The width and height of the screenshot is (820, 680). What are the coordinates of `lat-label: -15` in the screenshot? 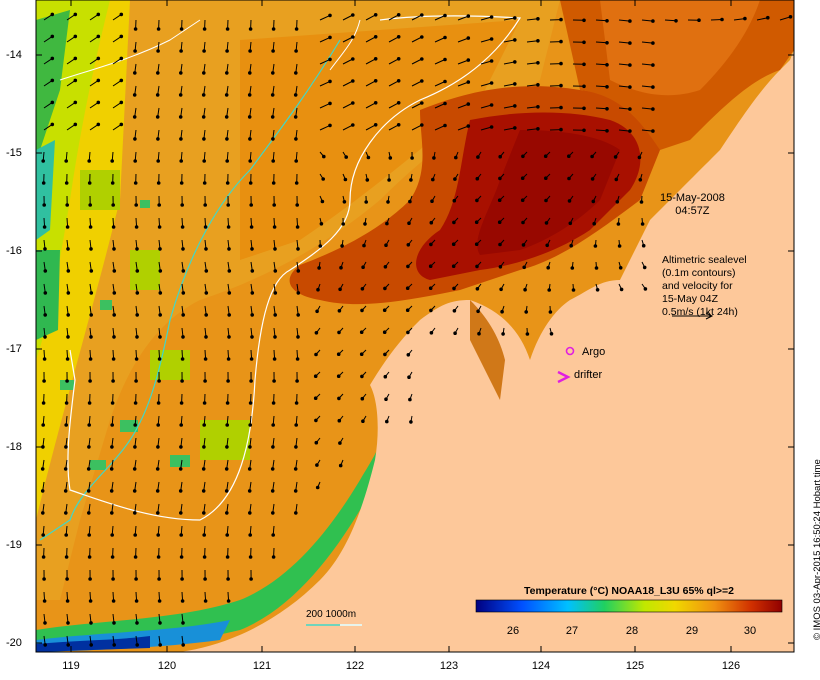 It's located at (14, 153).